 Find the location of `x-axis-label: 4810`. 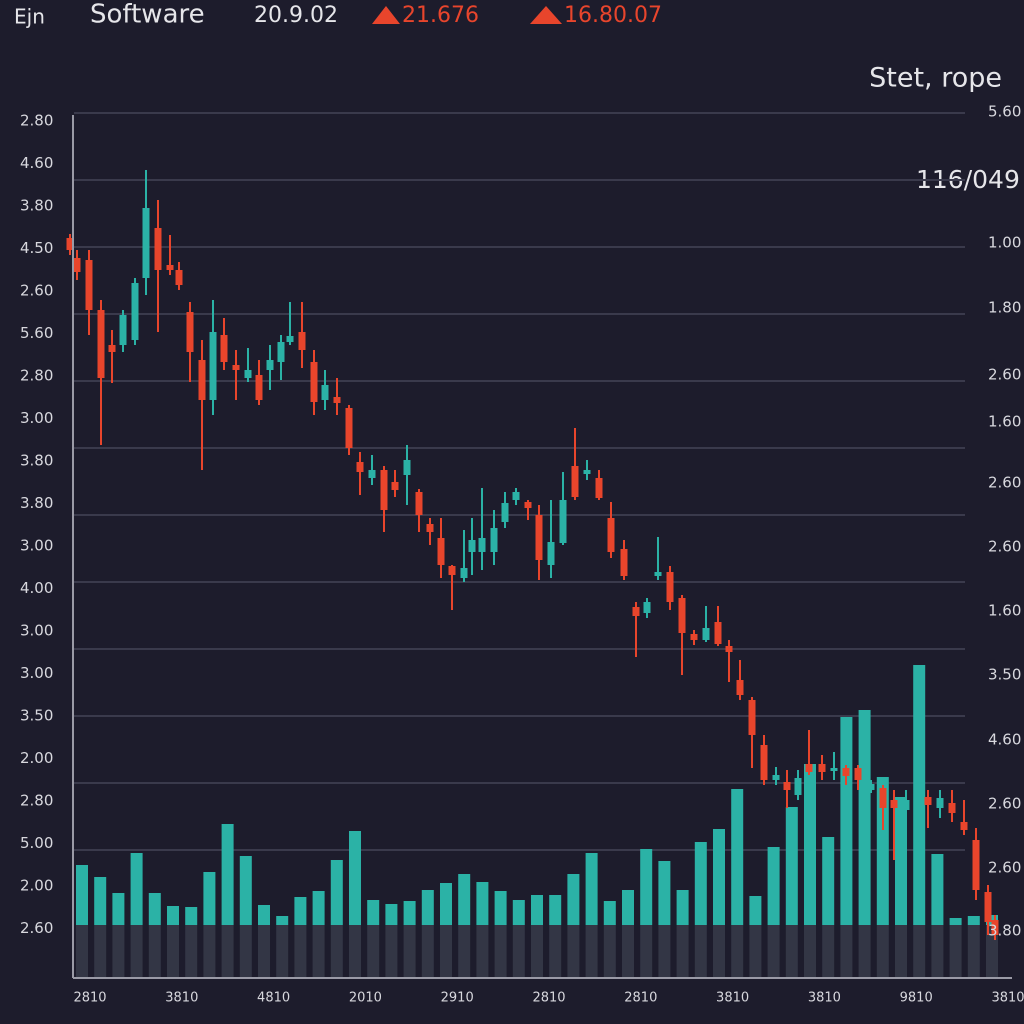

x-axis-label: 4810 is located at coordinates (273, 998).